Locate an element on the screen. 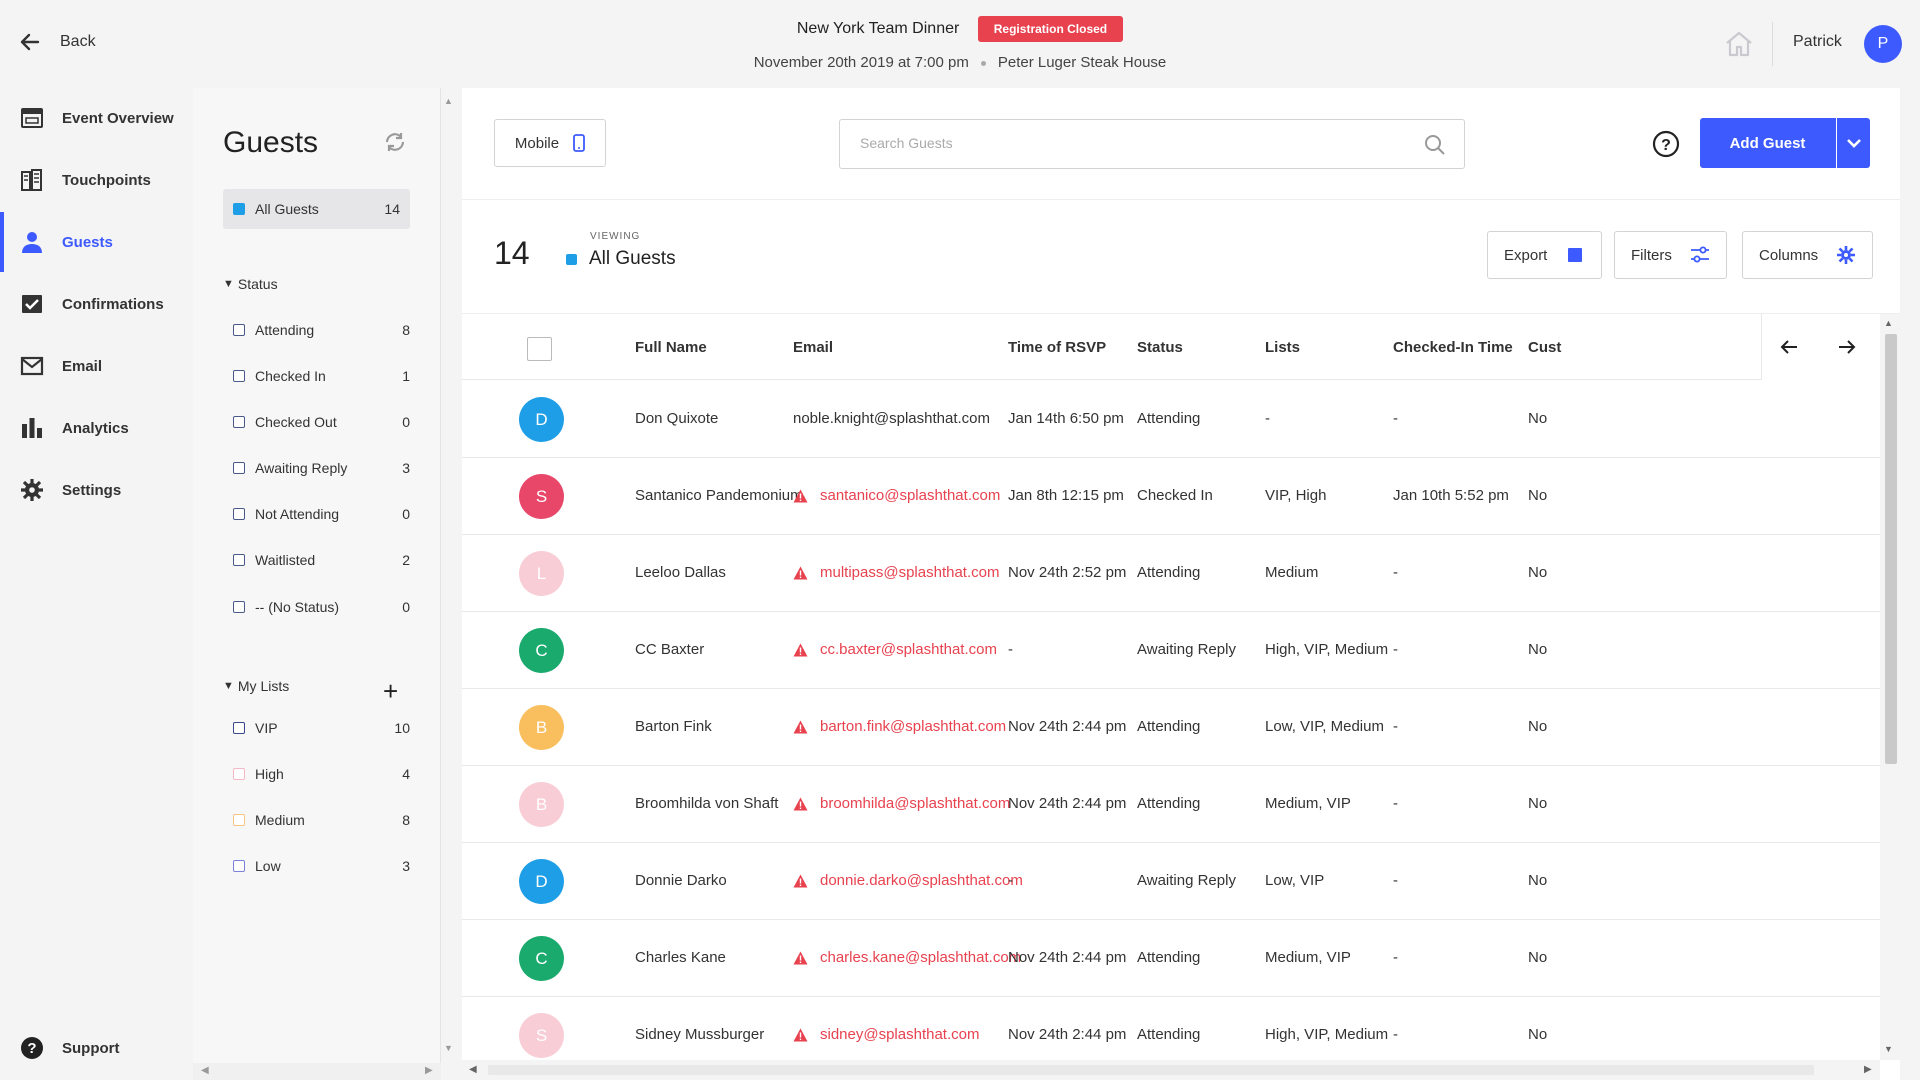  lists-section-toggle: ▼ My Lists is located at coordinates (256, 686).